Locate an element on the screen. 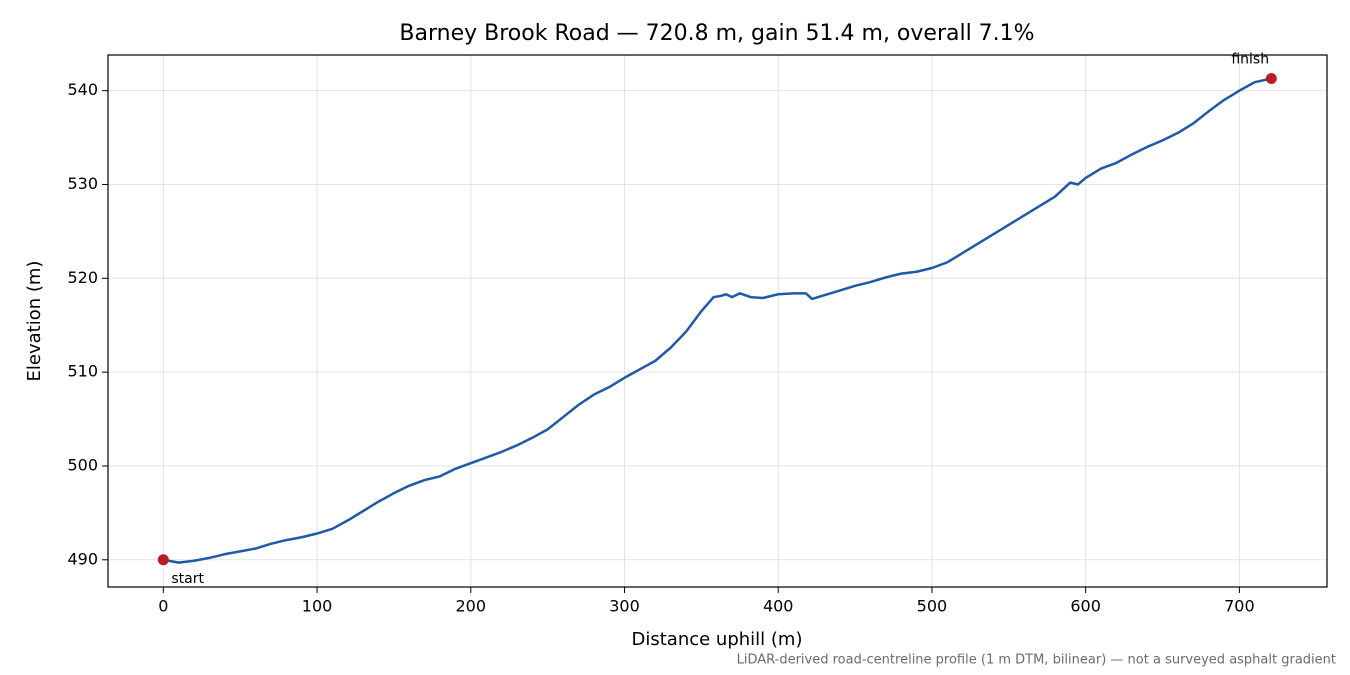 This screenshot has height=675, width=1350. y-axis-label: Elevation (m) is located at coordinates (34, 321).